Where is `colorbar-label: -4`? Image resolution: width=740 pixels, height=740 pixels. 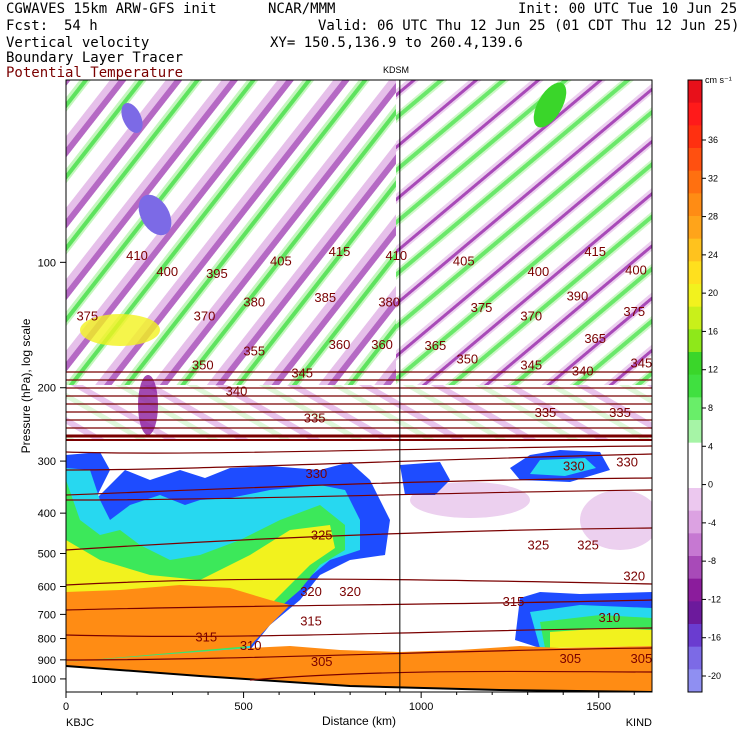 colorbar-label: -4 is located at coordinates (712, 523).